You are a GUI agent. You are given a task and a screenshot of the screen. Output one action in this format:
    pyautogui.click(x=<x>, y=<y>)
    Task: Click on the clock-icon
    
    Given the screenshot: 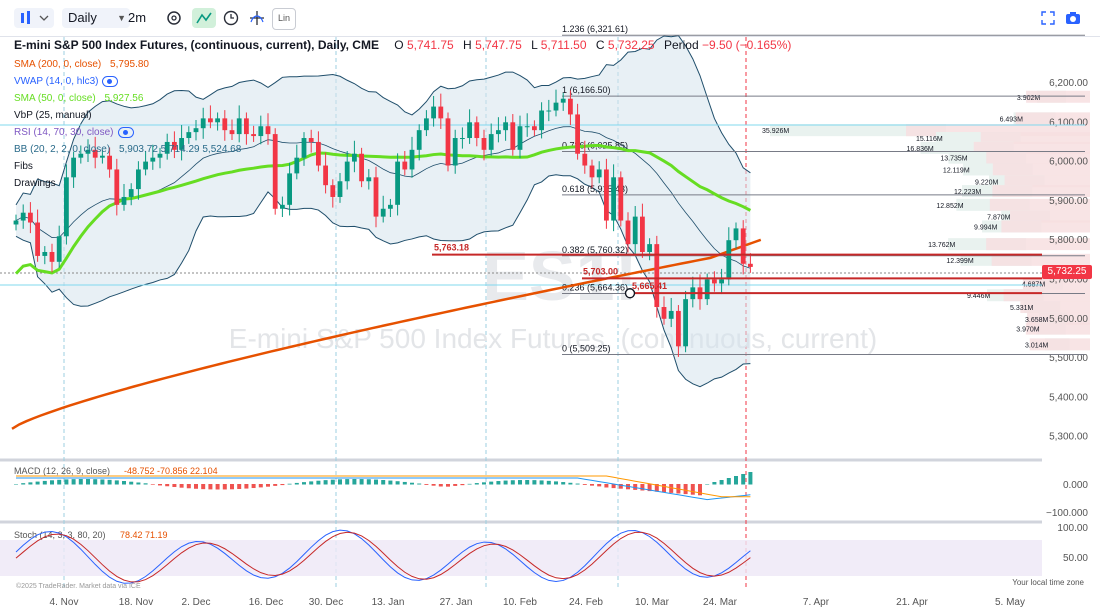 What is the action you would take?
    pyautogui.click(x=231, y=18)
    